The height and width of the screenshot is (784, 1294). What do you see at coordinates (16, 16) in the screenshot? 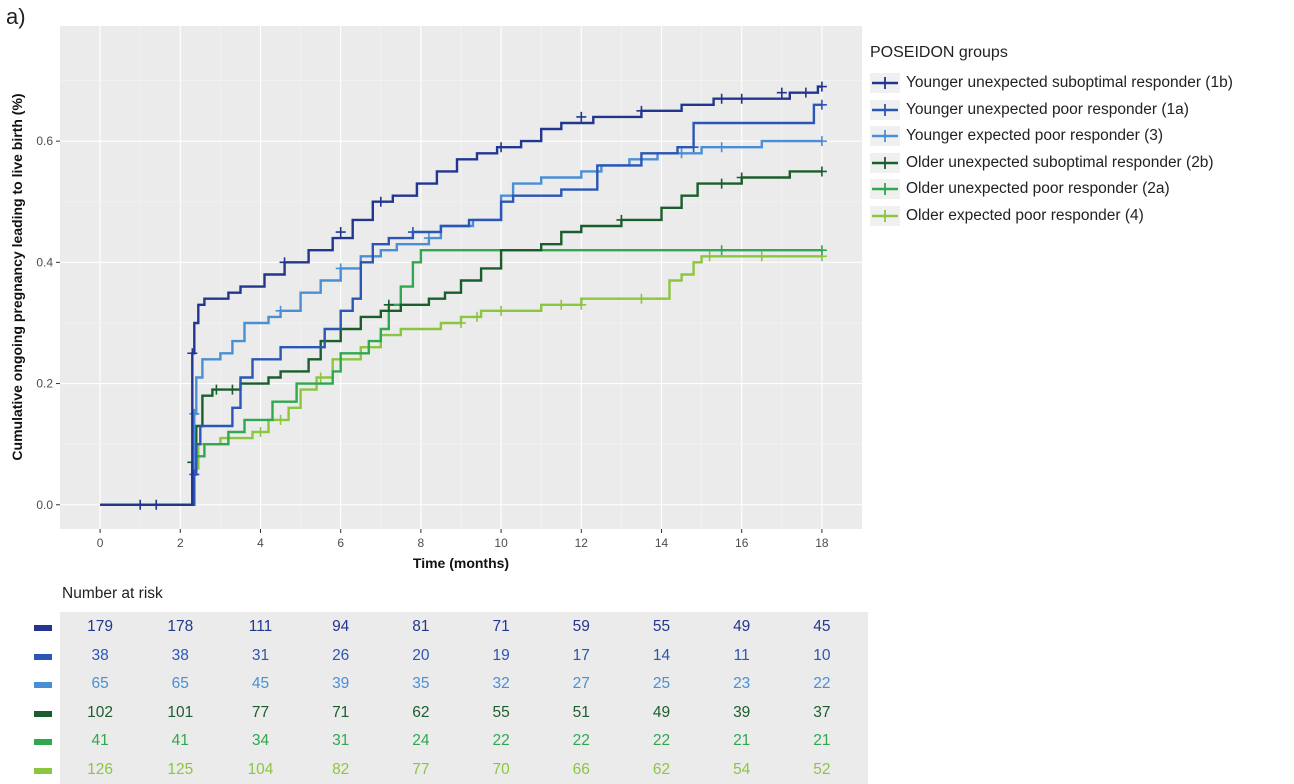
I see `panel-label: a)` at bounding box center [16, 16].